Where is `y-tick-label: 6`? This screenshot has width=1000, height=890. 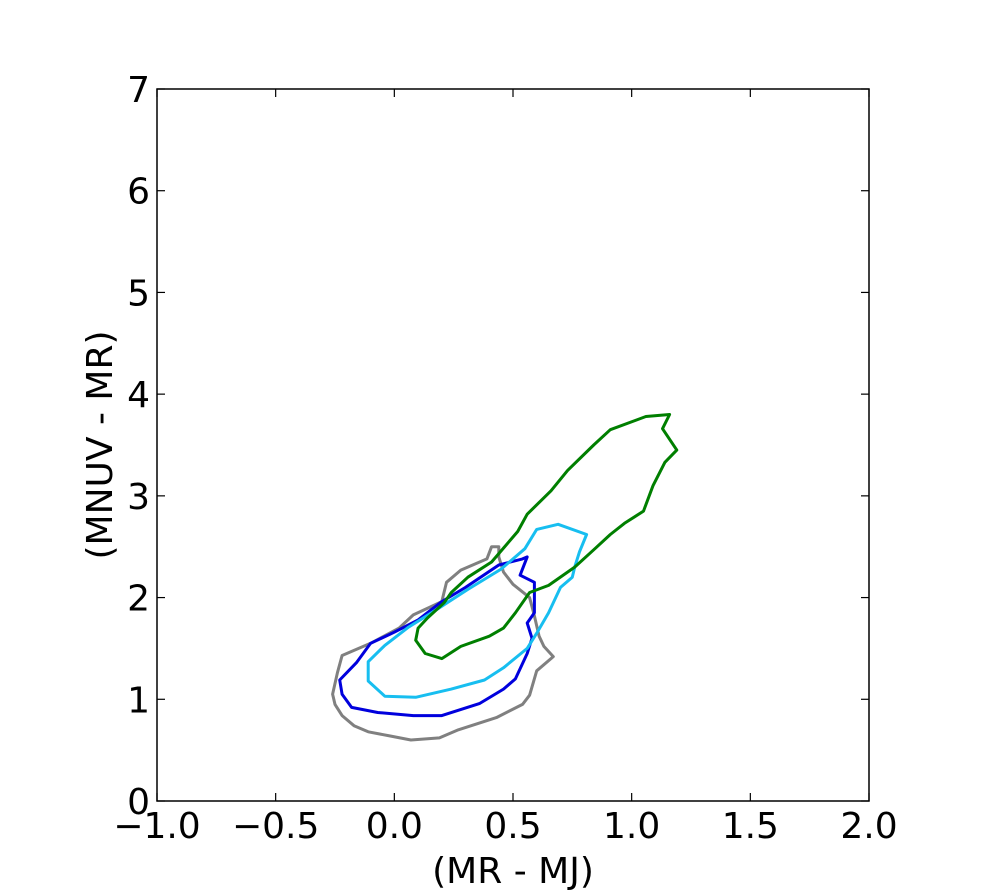 y-tick-label: 6 is located at coordinates (138, 192).